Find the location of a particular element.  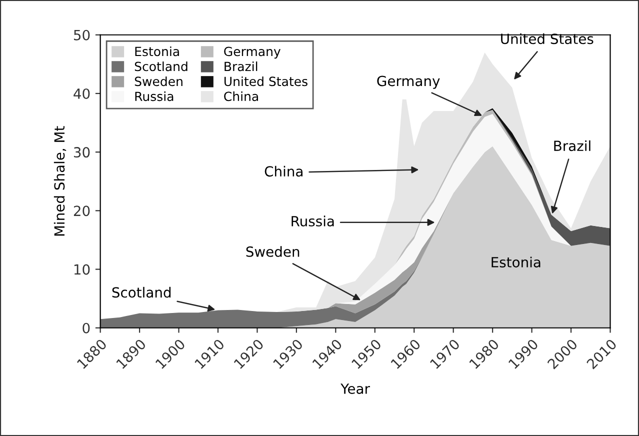

annotation: Russia is located at coordinates (313, 221).